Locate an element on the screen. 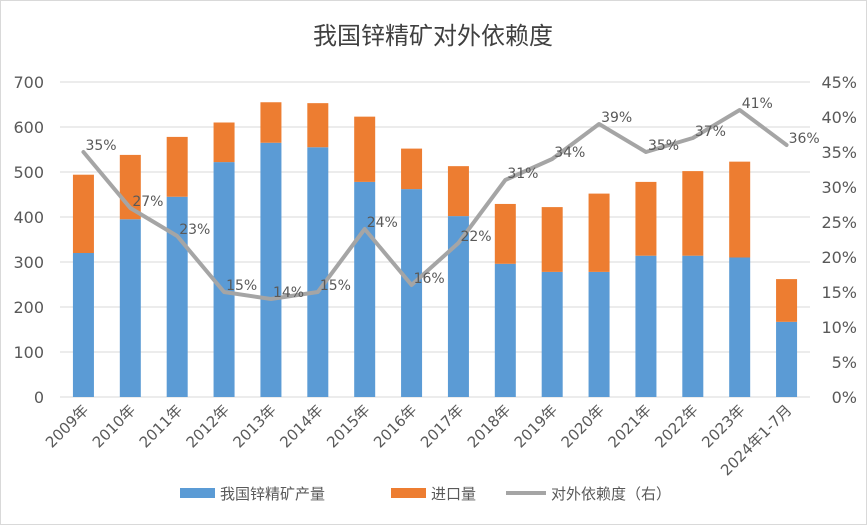 This screenshot has height=529, width=867. y-axis-right: 0% 5% 10% 15% 20% 25% 30% 35% 40% 45% is located at coordinates (839, 240).